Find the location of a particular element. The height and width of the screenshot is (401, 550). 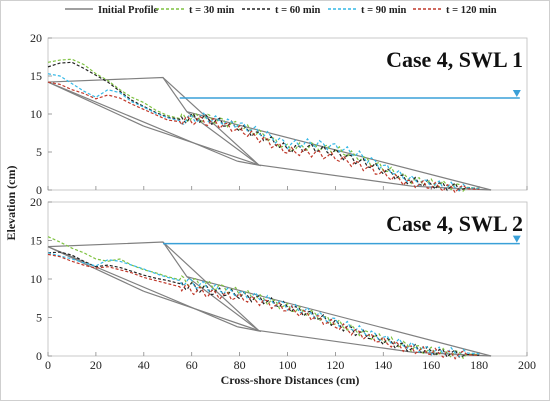

legend-label-initial: Initial Profile is located at coordinates (128, 10).